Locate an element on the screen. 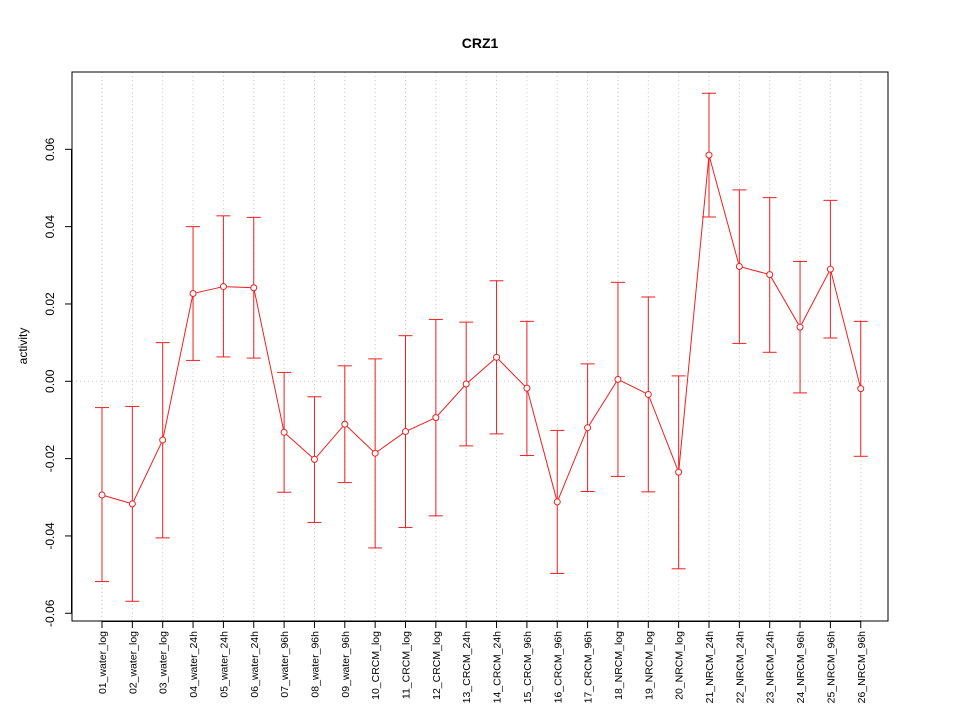  x-tick-label: 01_water_log is located at coordinates (103, 662).